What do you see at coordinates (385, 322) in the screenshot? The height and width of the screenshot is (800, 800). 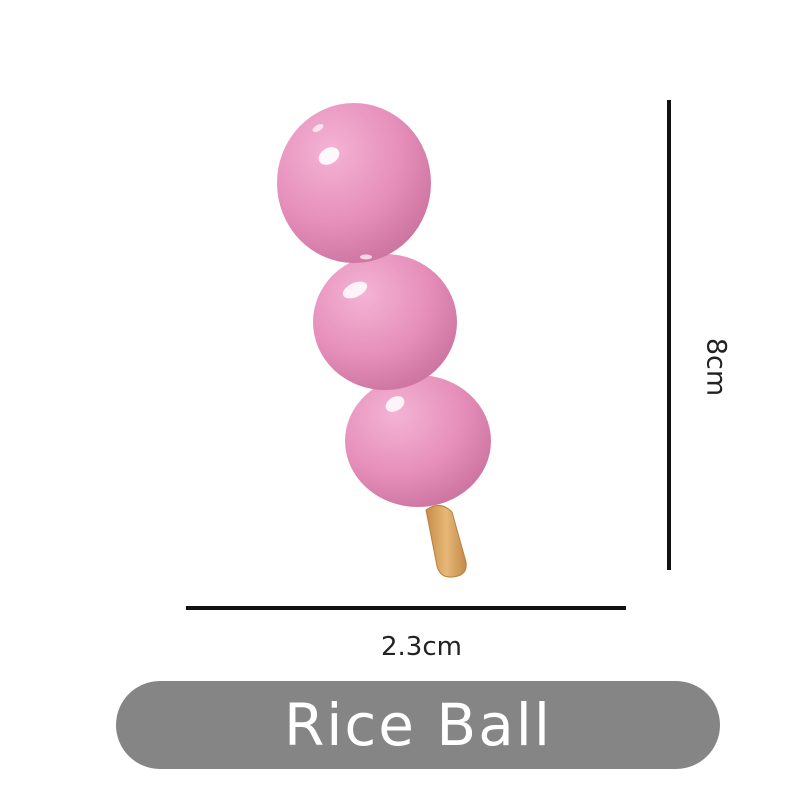 I see `middle-ball` at bounding box center [385, 322].